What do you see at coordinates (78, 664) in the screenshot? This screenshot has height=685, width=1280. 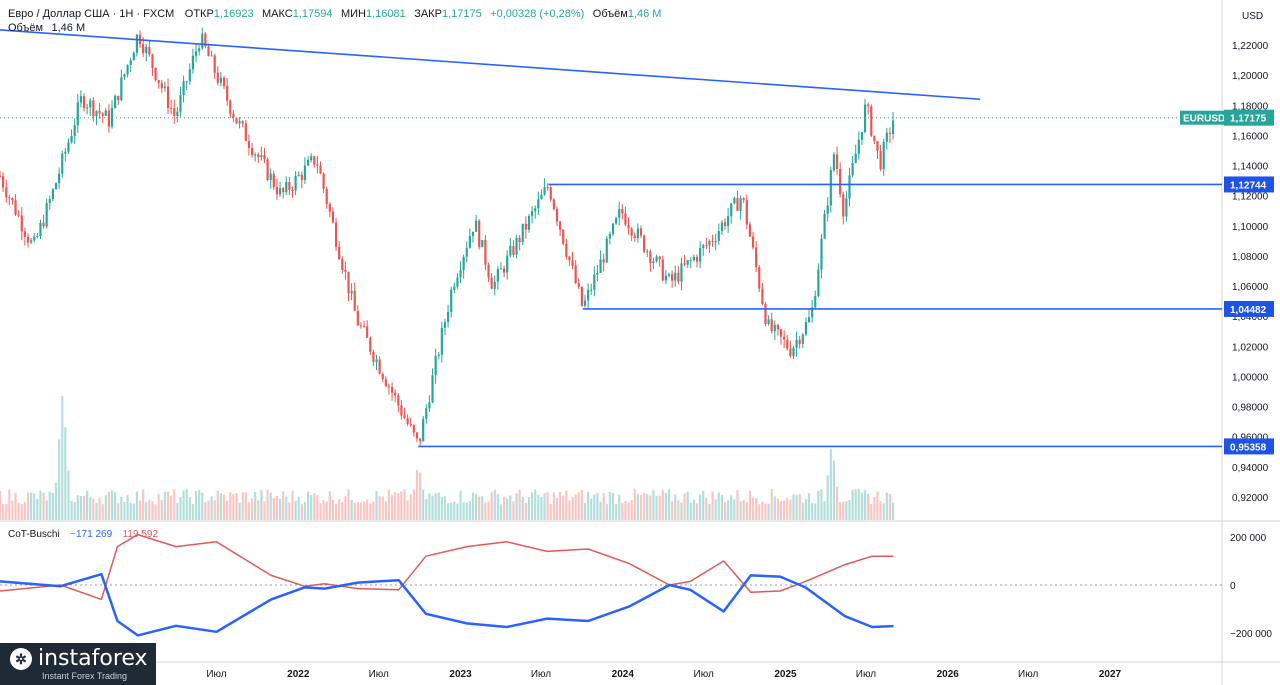 I see `instaforex-logo: ✲ instaforex Instant Forex Trading` at bounding box center [78, 664].